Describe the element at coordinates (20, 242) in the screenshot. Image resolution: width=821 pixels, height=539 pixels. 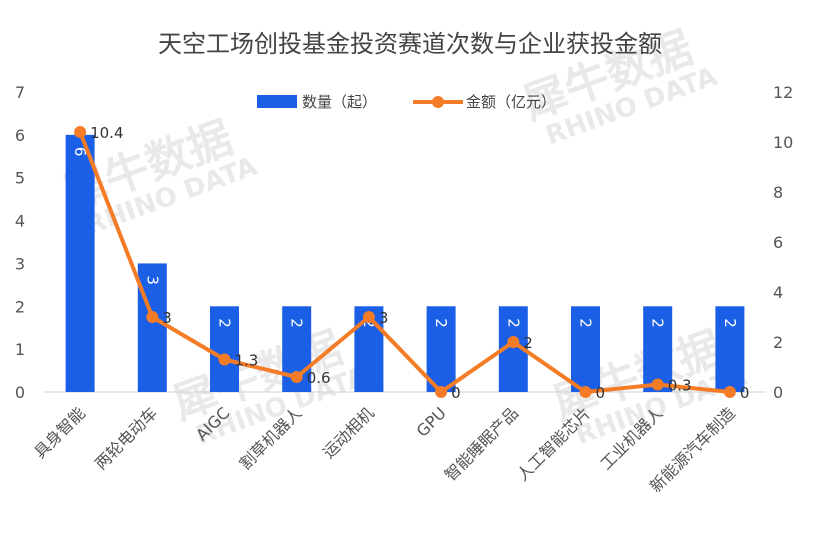
I see `y-axis-left: 0 1 2 3 4 5 6 7` at that location.